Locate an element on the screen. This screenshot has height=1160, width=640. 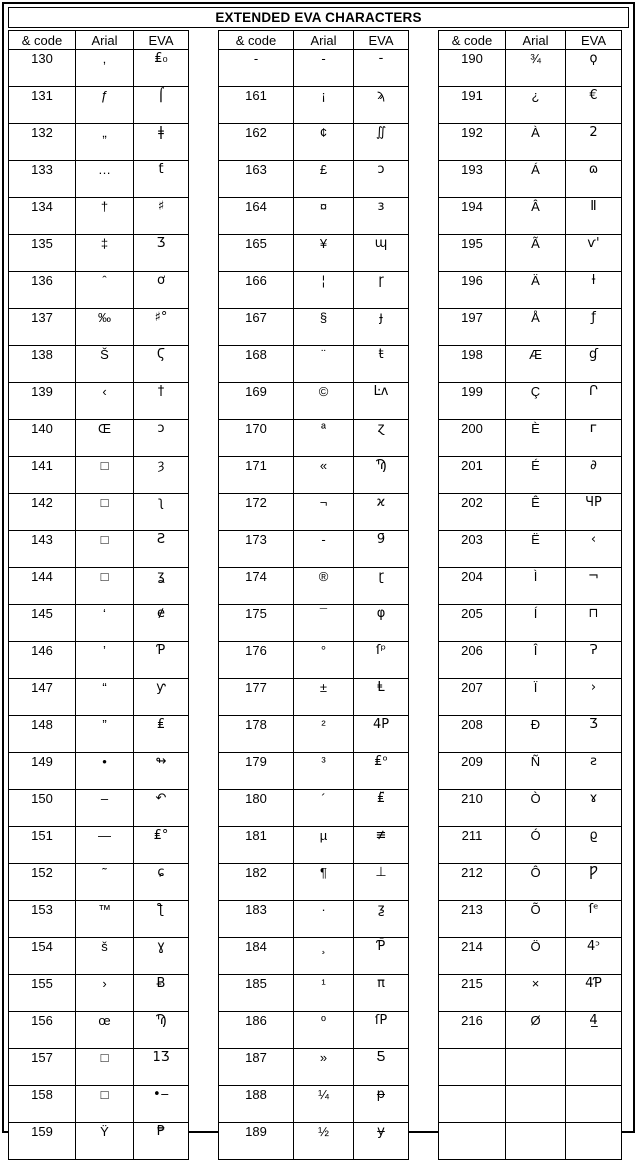
eva-cell: Ϡ is located at coordinates (381, 475).